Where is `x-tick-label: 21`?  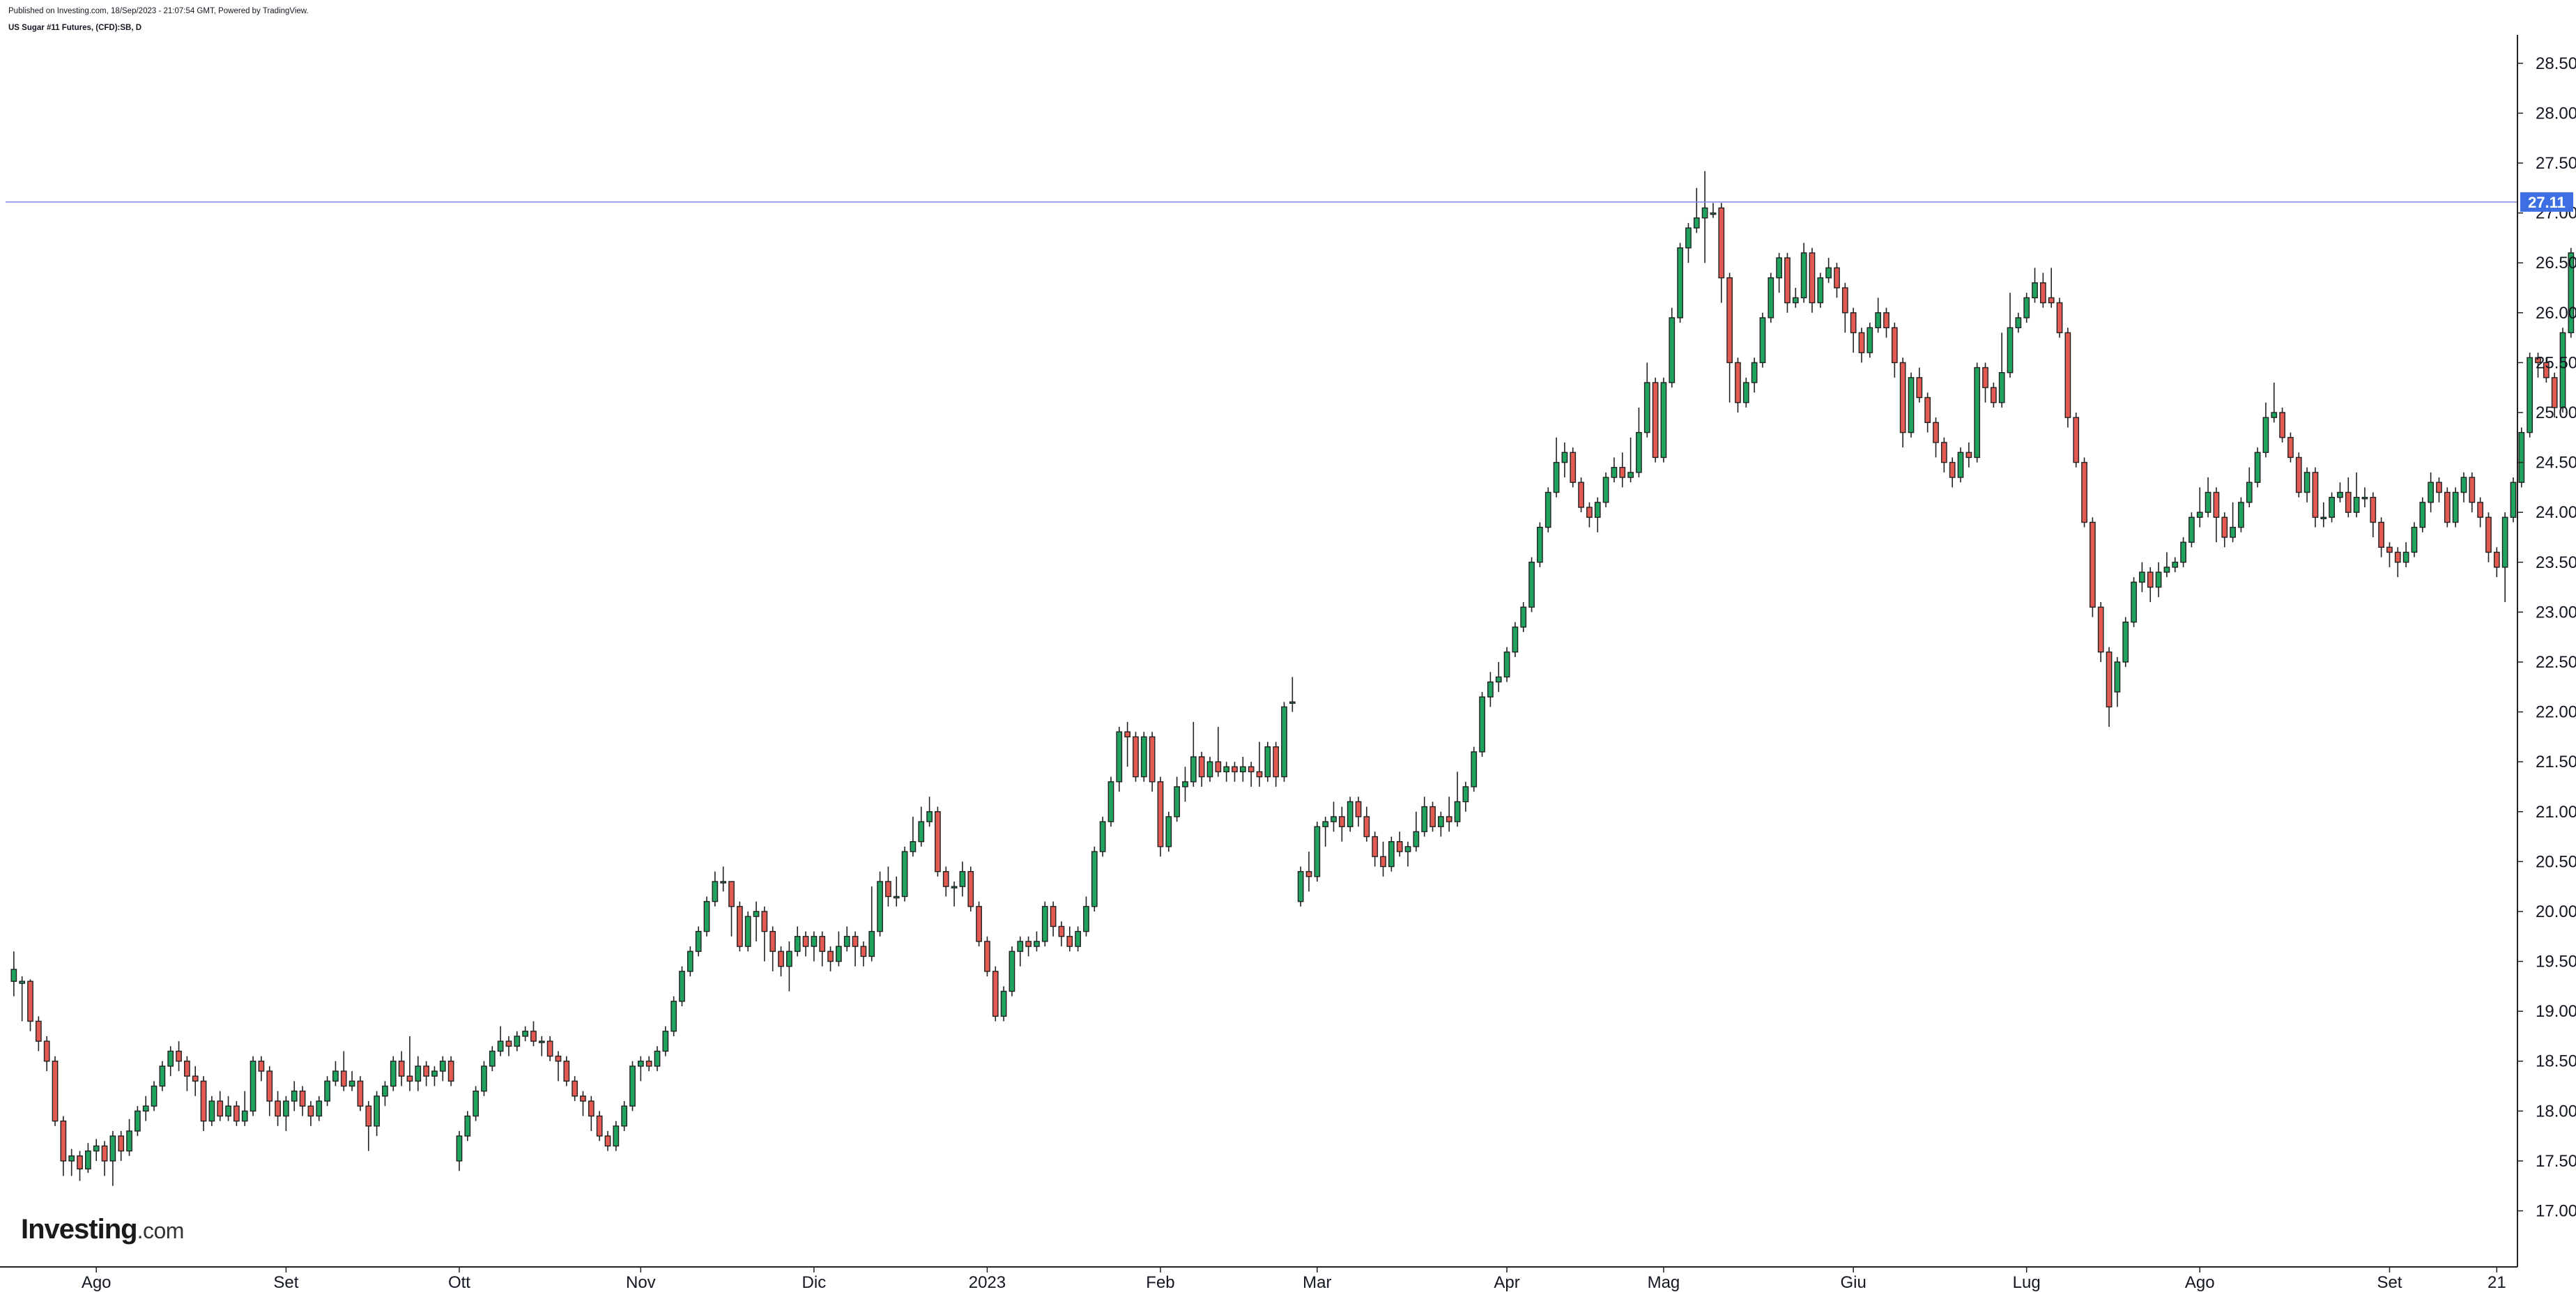 x-tick-label: 21 is located at coordinates (2496, 1282).